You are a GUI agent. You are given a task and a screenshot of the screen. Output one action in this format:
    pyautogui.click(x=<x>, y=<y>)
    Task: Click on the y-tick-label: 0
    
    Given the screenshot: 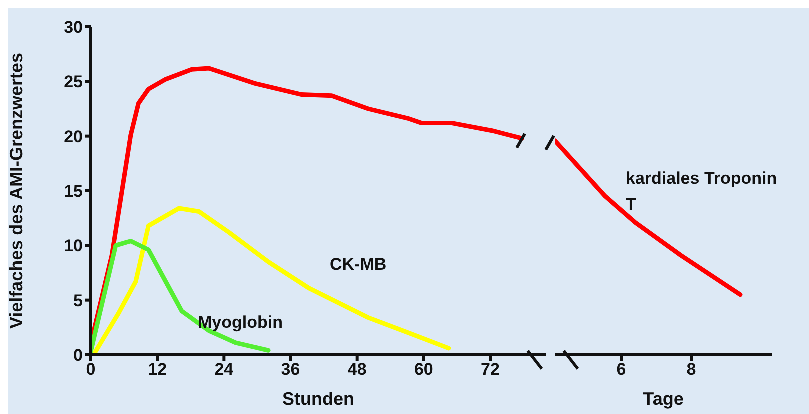 What is the action you would take?
    pyautogui.click(x=78, y=356)
    